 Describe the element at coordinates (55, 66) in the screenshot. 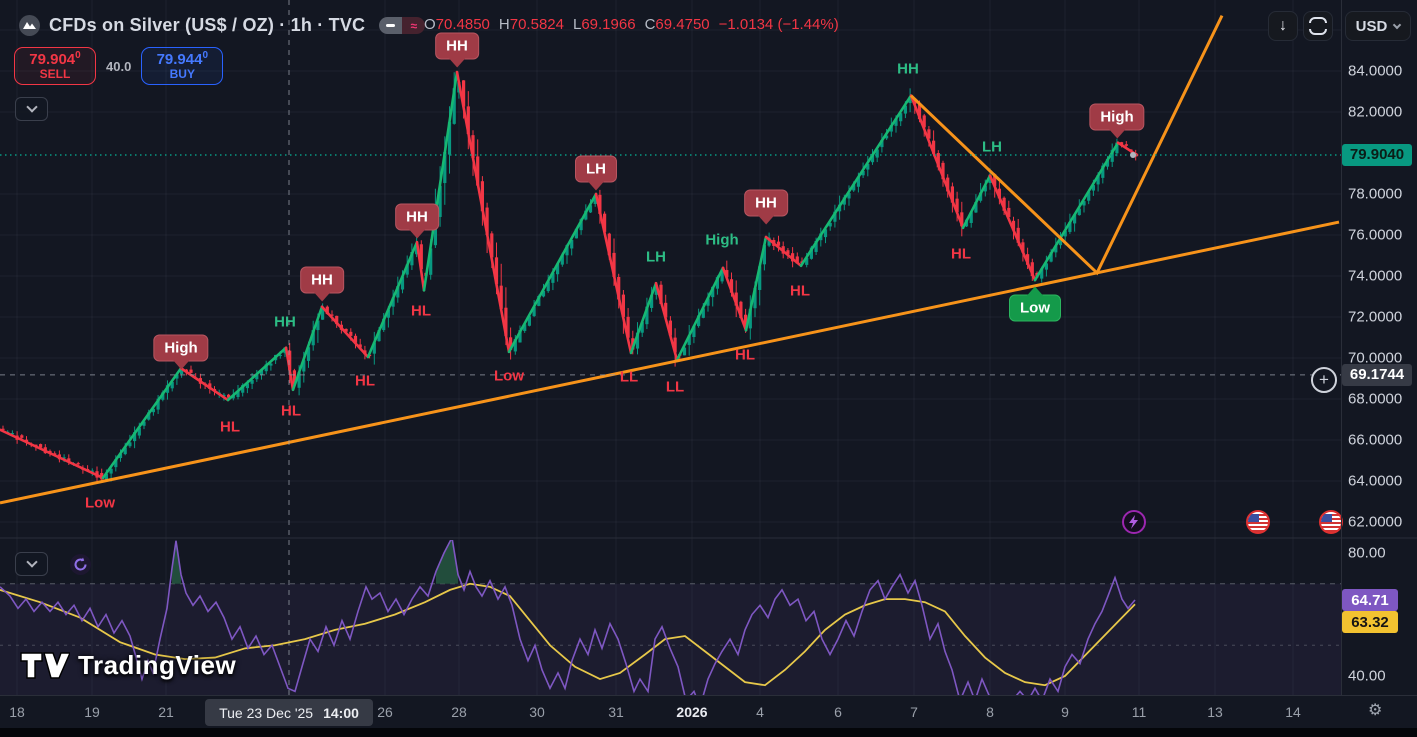

I see `sell-button: 79.9040 SELL` at that location.